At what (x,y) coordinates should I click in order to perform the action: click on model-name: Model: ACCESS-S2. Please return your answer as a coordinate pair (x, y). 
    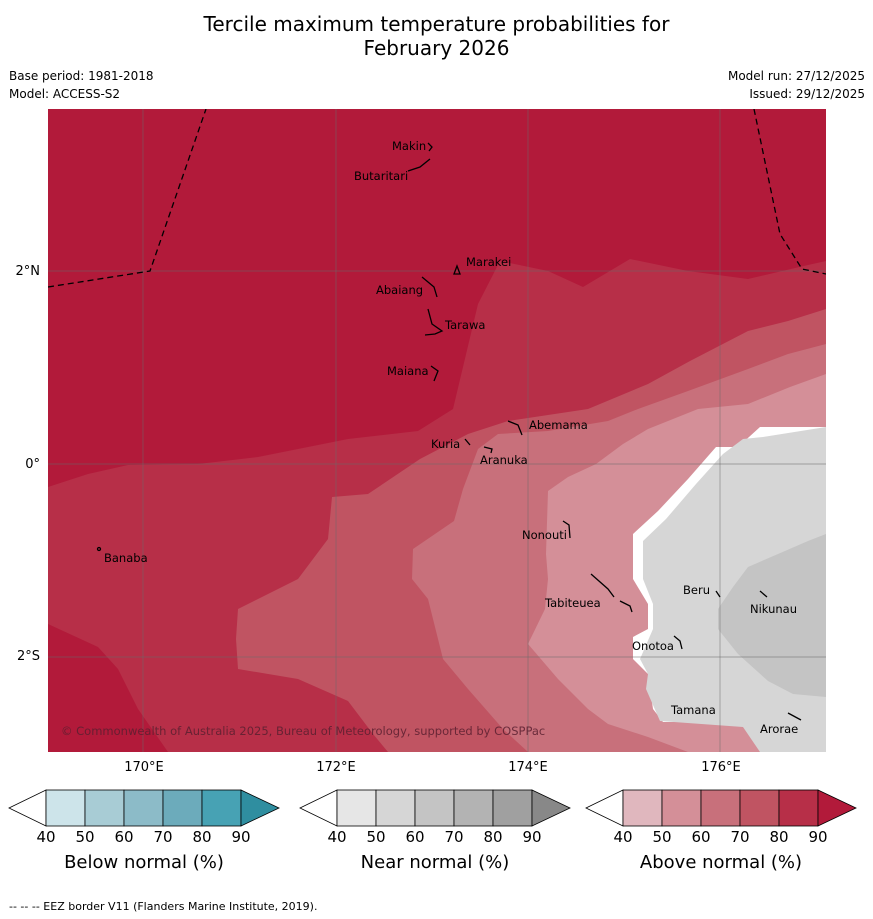
    Looking at the image, I should click on (65, 94).